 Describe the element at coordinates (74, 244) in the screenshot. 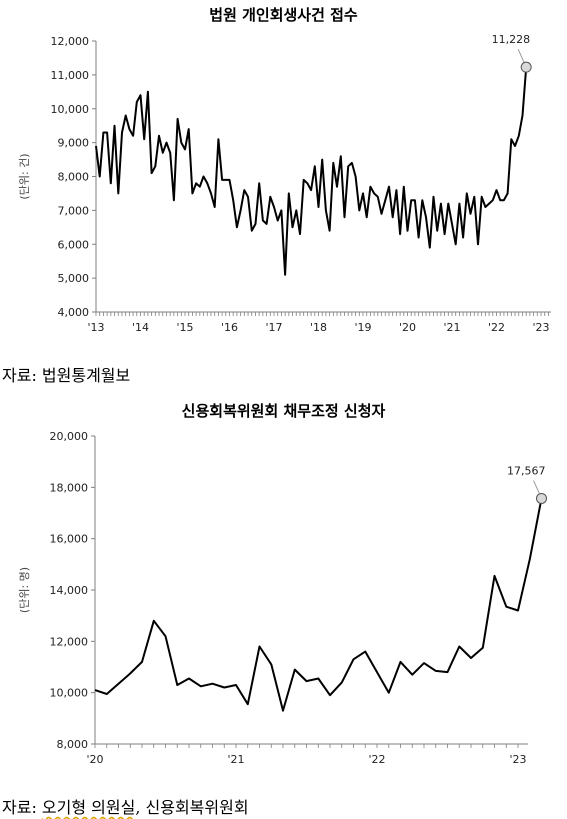

I see `y-tick-label: 6,000` at that location.